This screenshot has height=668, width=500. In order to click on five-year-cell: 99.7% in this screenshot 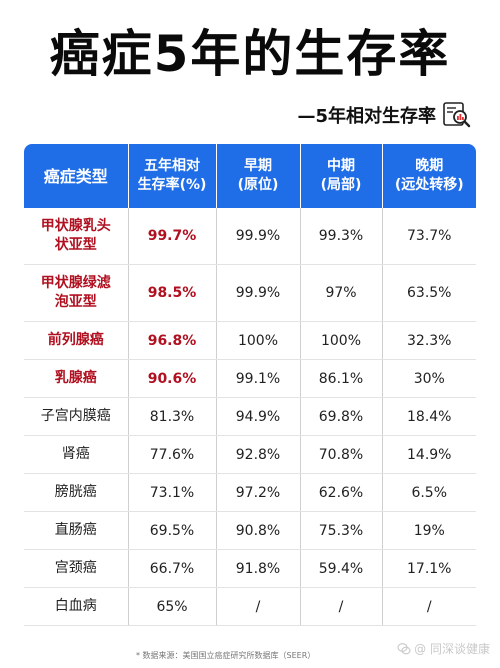, I will do `click(172, 236)`.